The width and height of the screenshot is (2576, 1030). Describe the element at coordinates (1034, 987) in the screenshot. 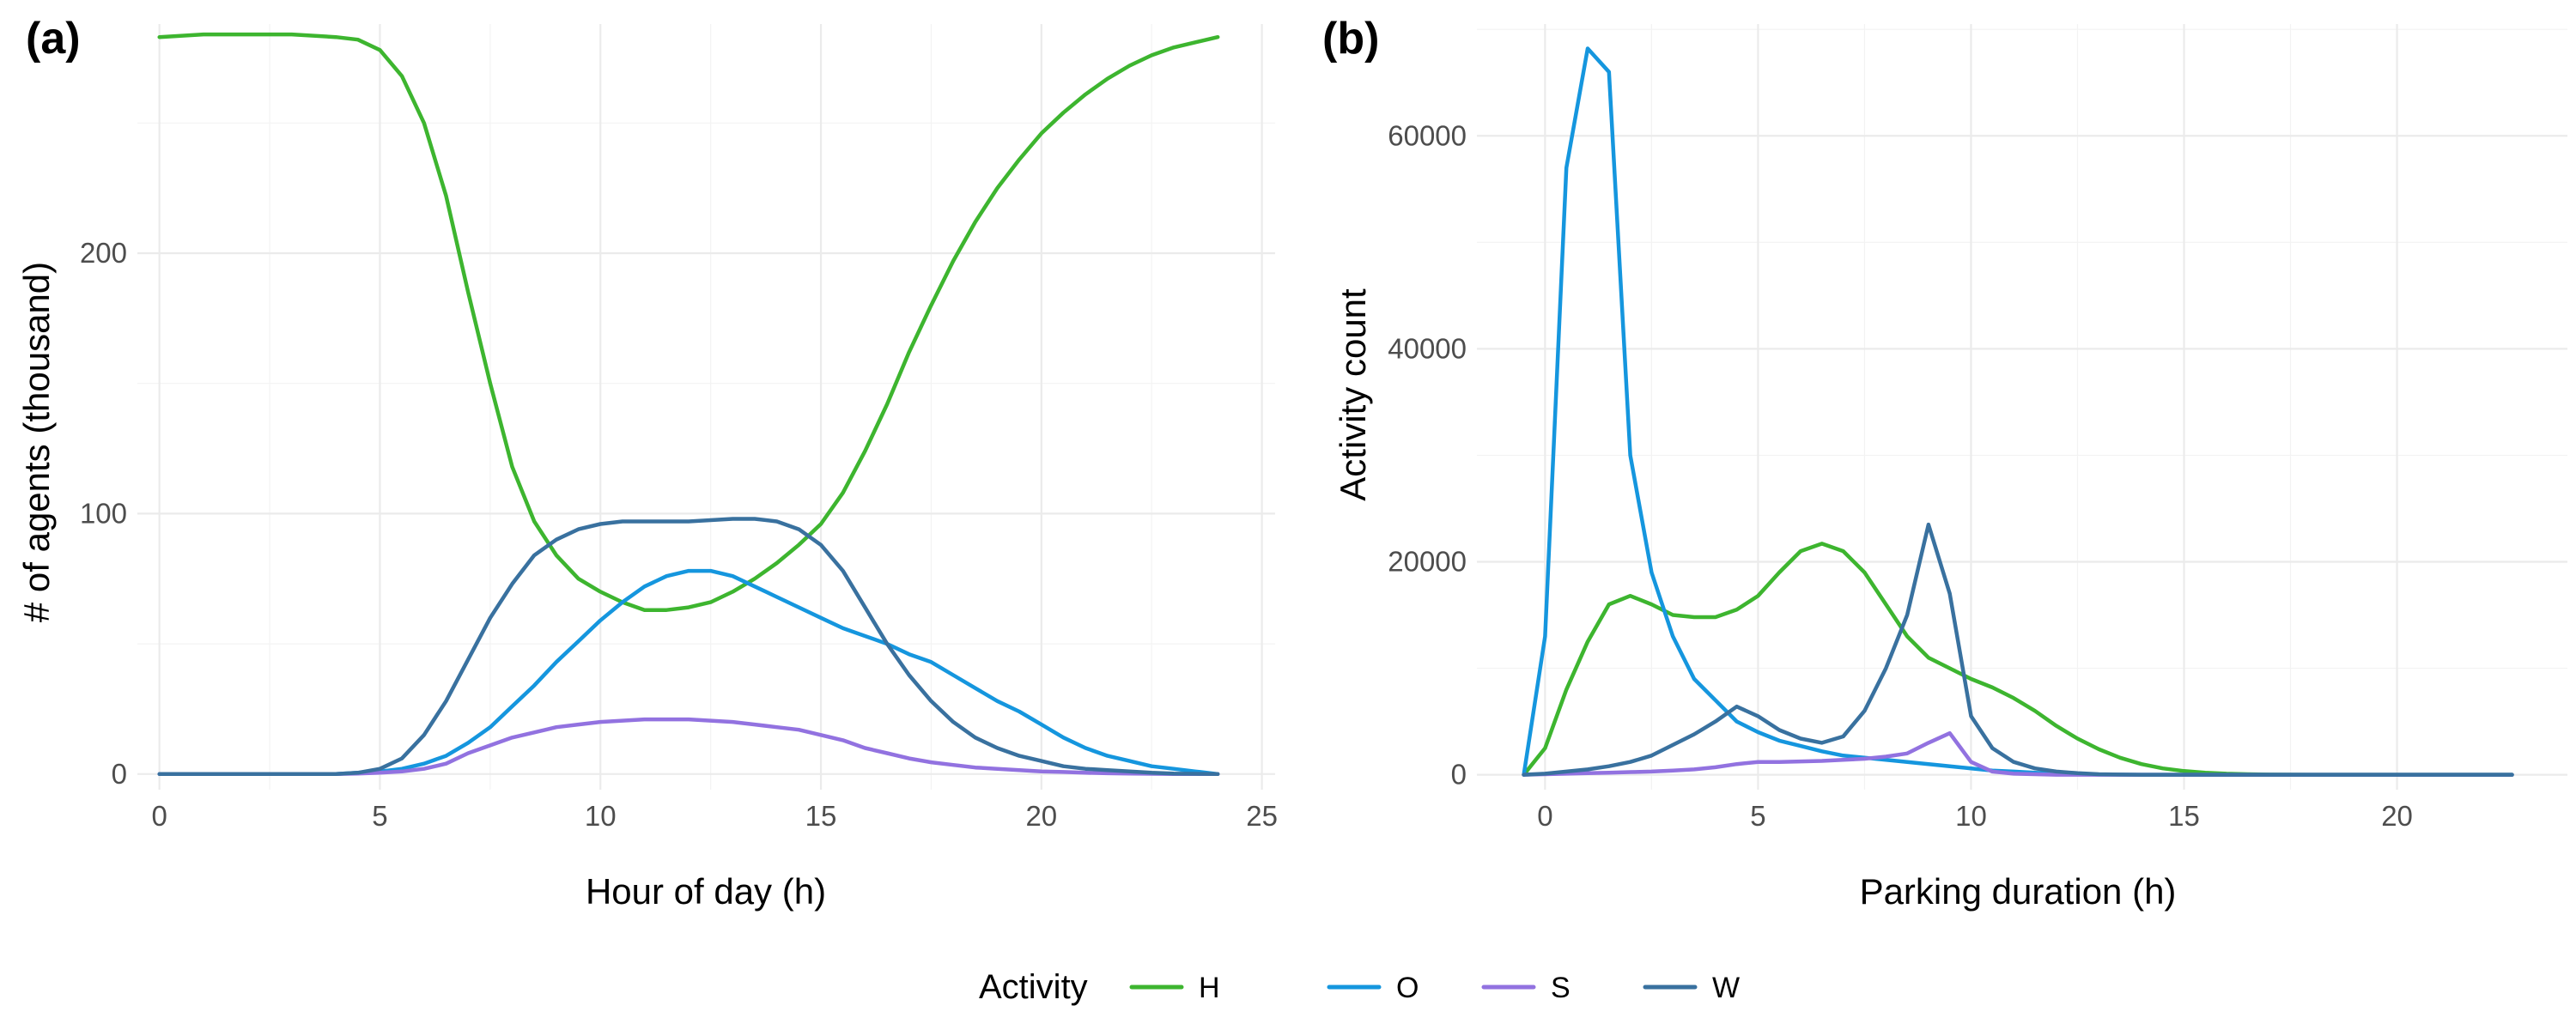

I see `legend-title: Activity` at that location.